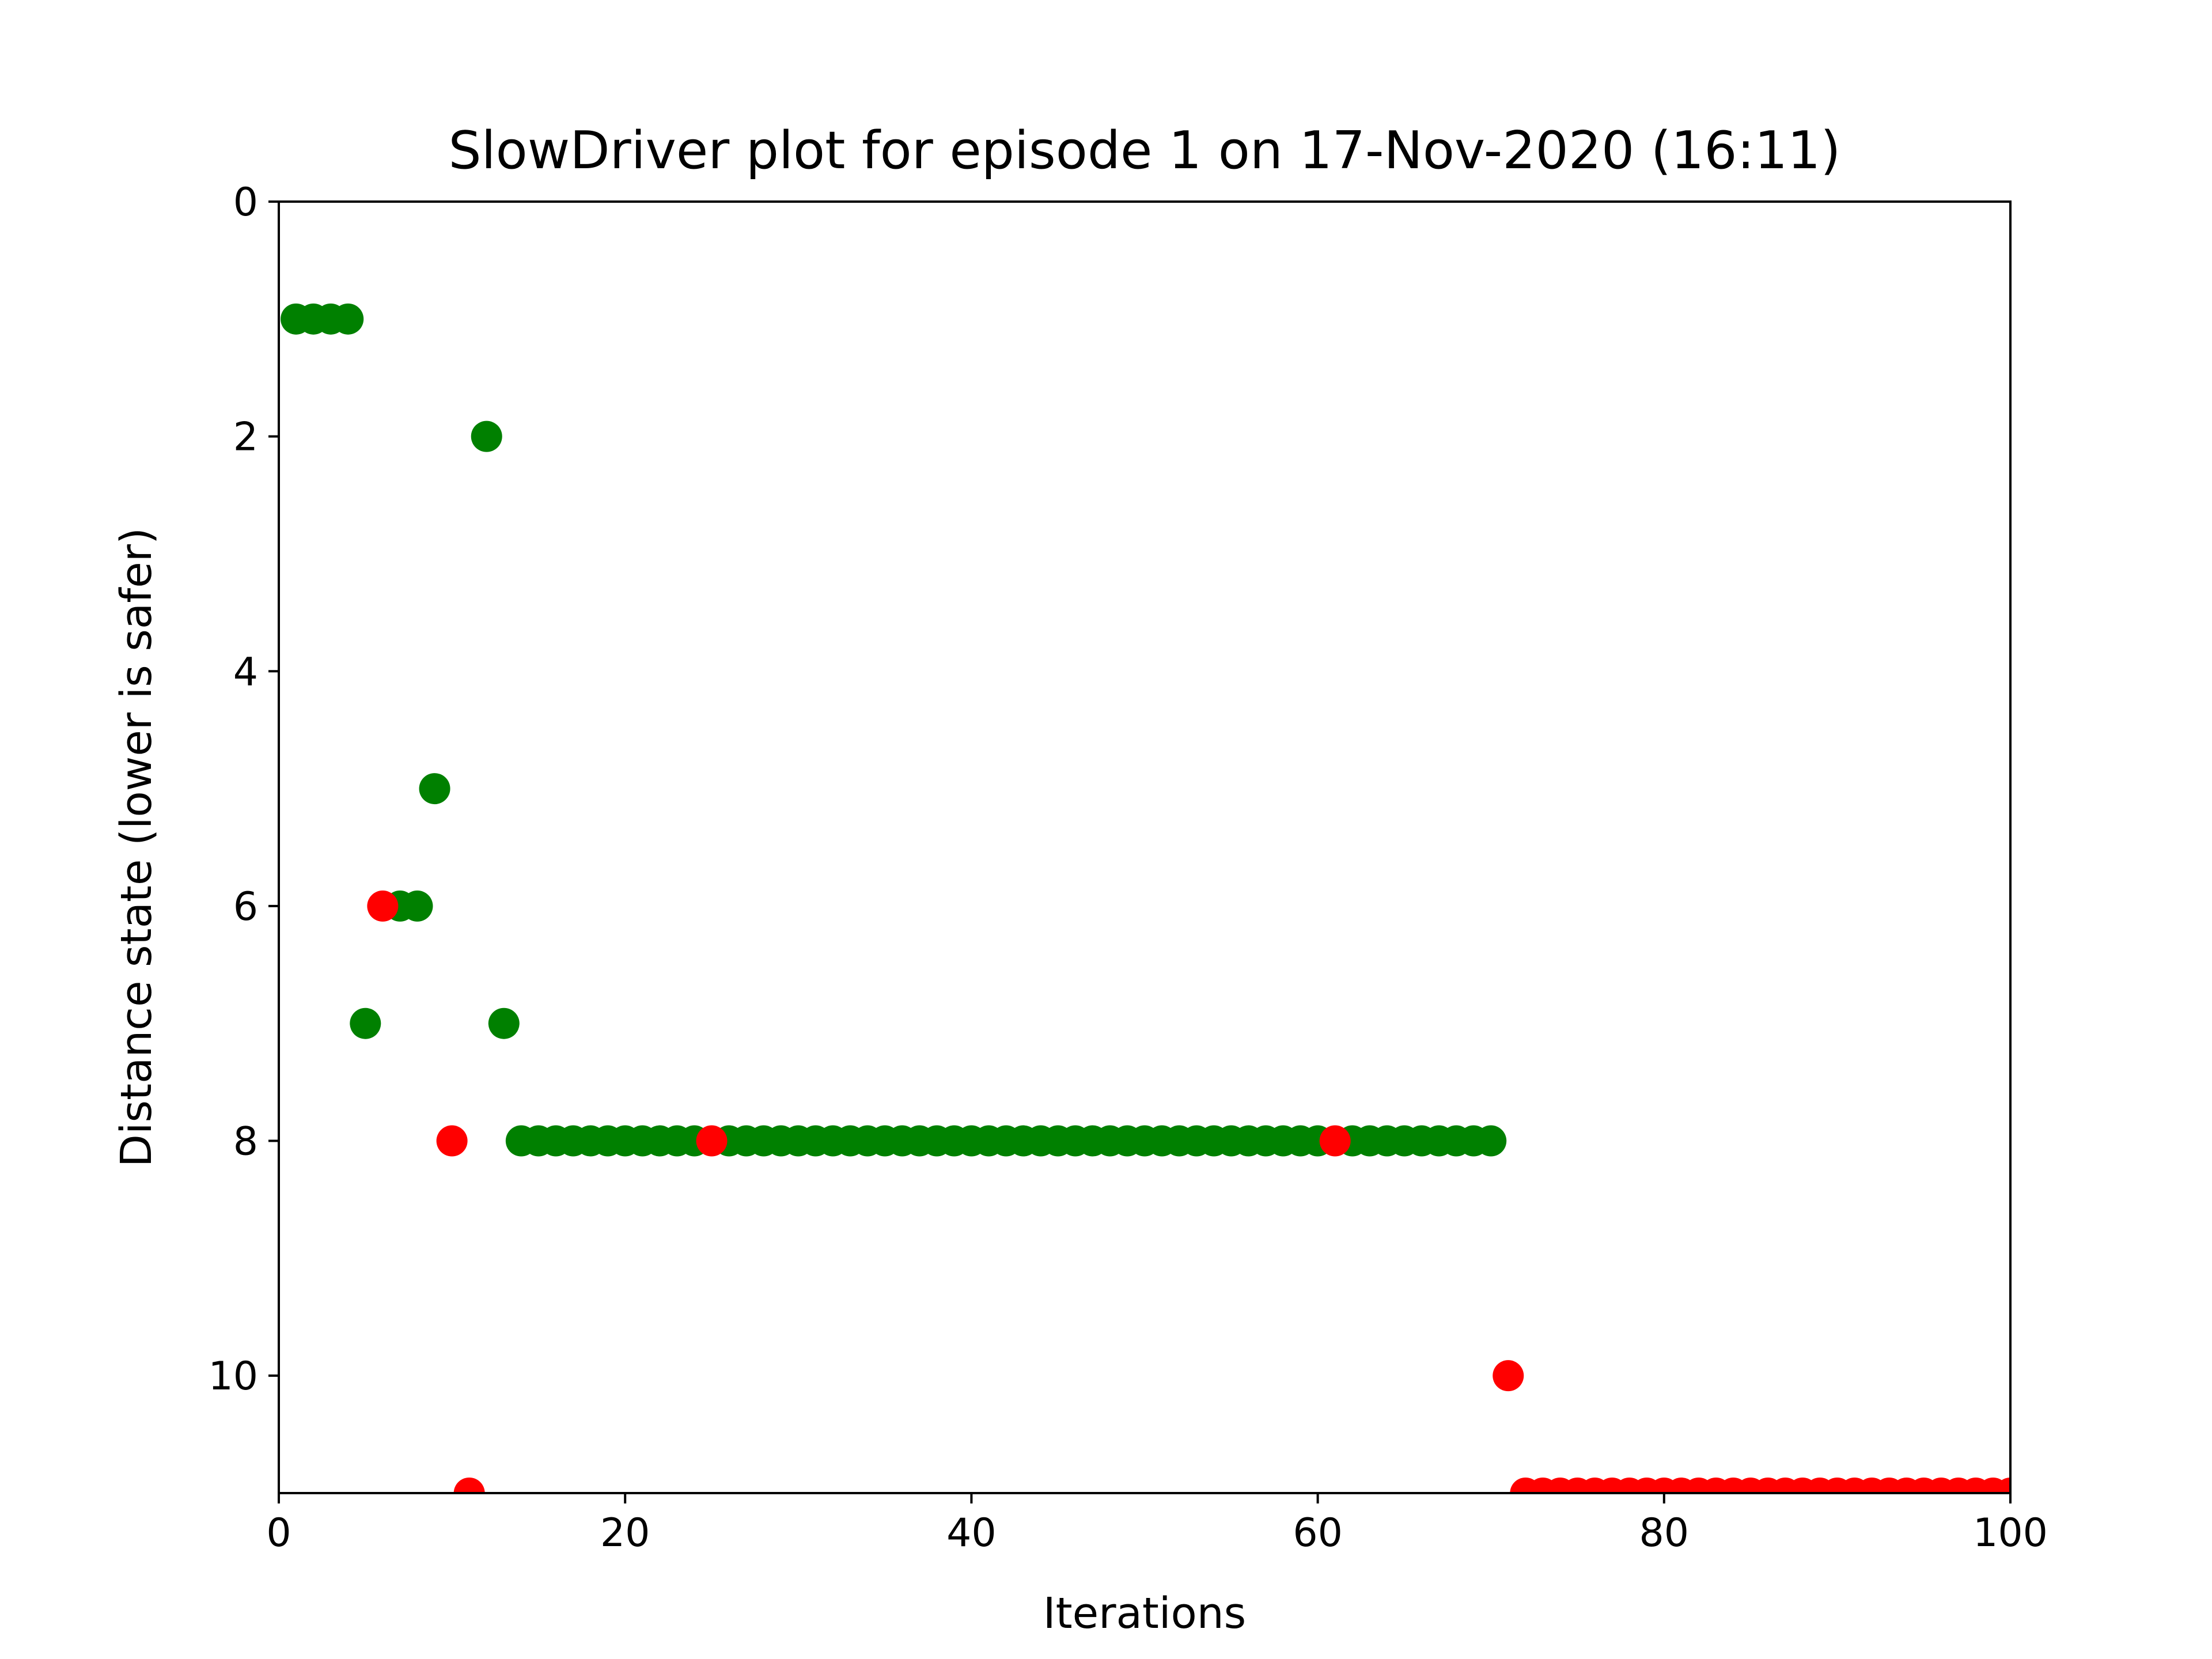  What do you see at coordinates (278, 1533) in the screenshot?
I see `x-tick-label: 0` at bounding box center [278, 1533].